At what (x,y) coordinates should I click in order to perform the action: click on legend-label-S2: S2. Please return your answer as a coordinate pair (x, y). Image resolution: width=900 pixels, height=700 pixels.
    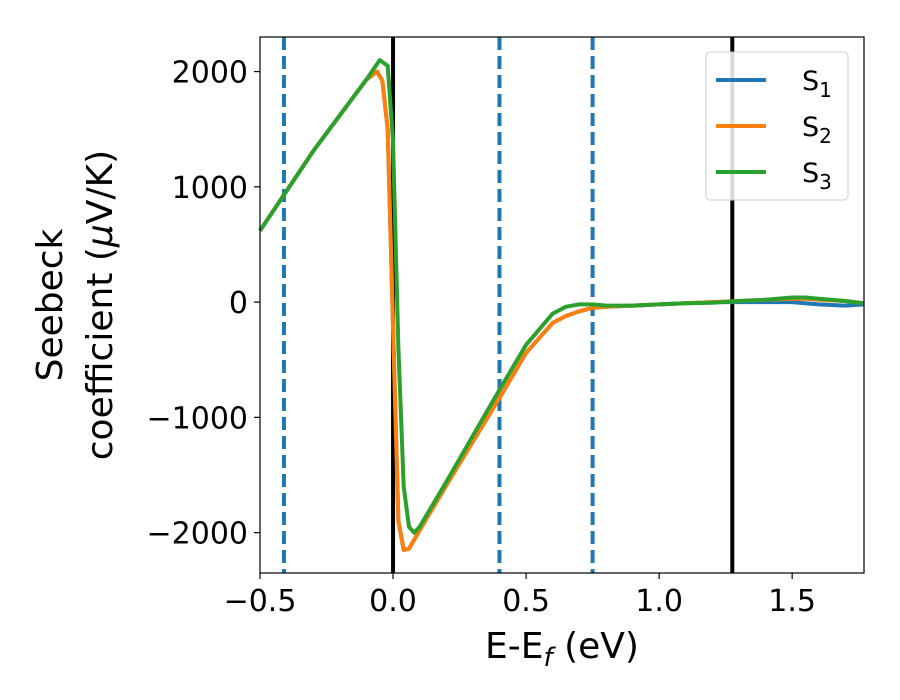
    Looking at the image, I should click on (817, 130).